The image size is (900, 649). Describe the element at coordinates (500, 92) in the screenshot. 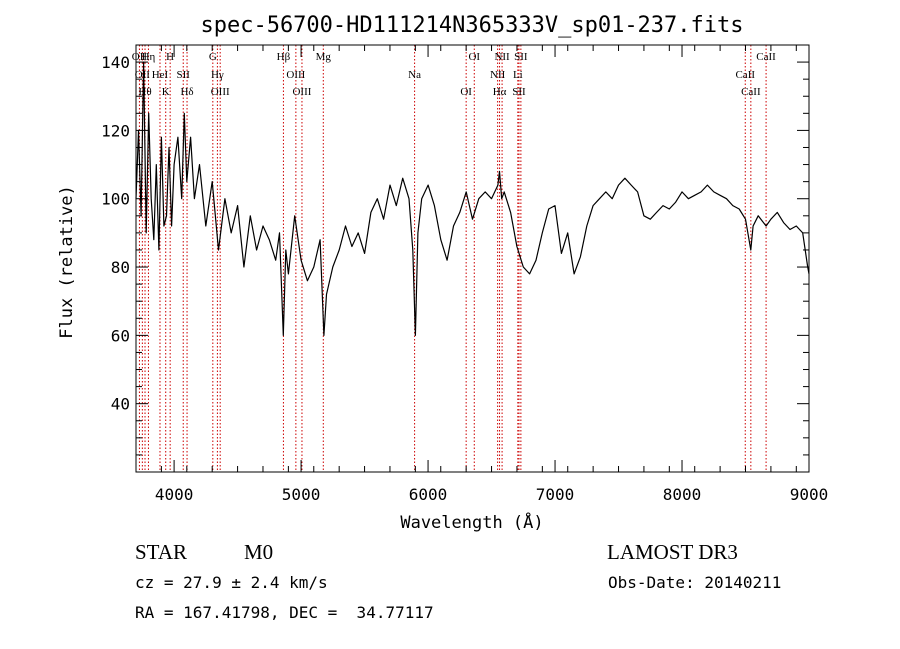

I see `spectral-line-label: Hα` at that location.